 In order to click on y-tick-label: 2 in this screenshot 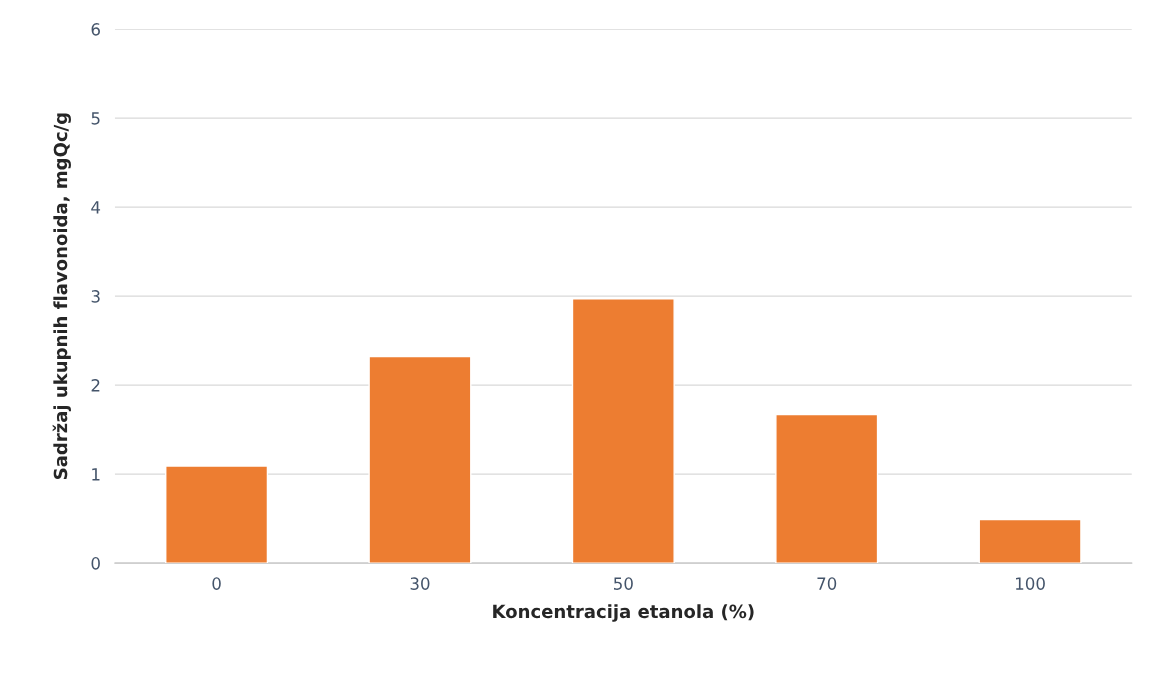, I will do `click(95, 385)`.